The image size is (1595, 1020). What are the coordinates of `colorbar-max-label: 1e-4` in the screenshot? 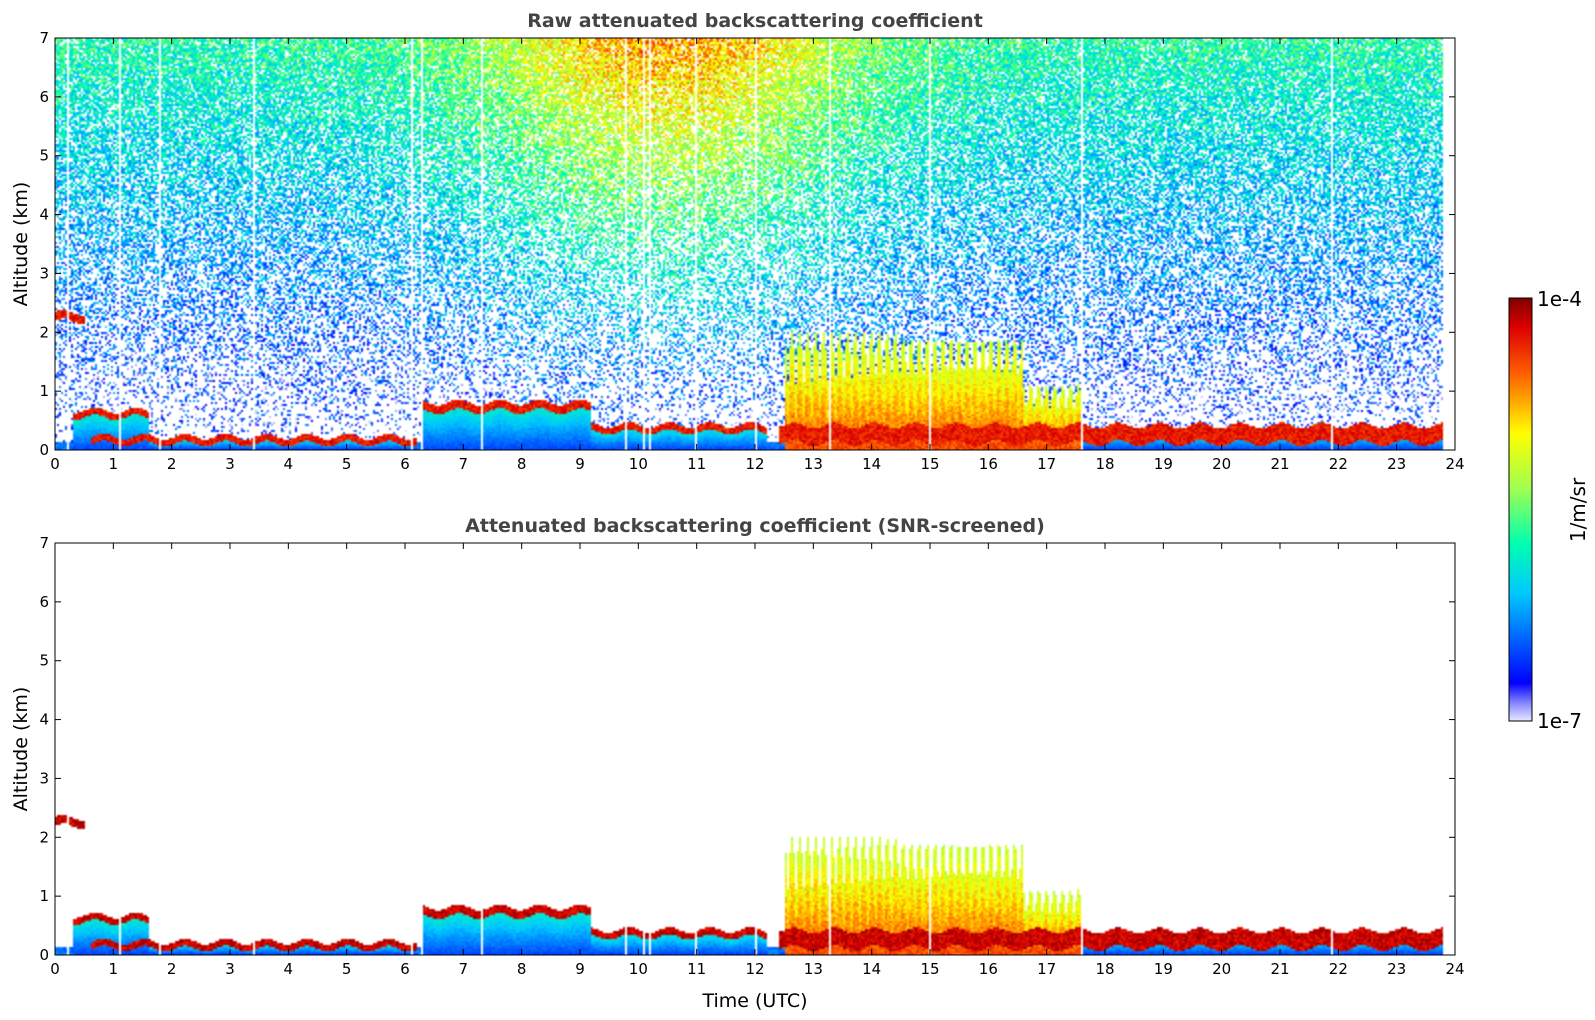 It's located at (1559, 299).